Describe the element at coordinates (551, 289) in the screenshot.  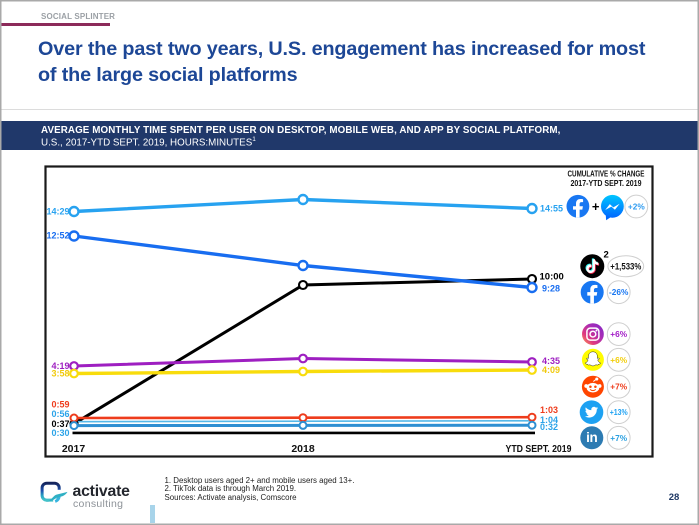
I see `svg-text: 9:28` at that location.